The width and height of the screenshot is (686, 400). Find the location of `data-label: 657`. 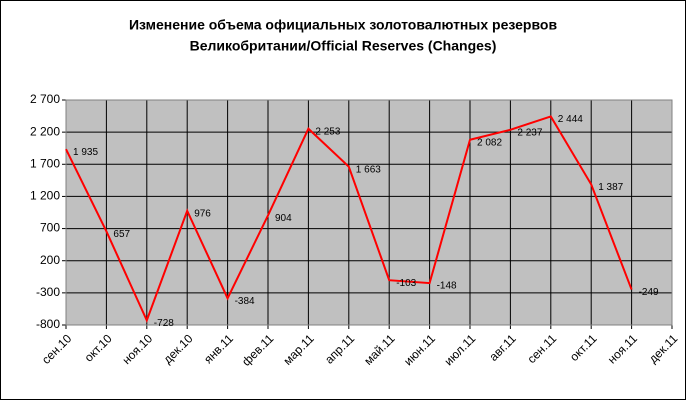

data-label: 657 is located at coordinates (121, 234).